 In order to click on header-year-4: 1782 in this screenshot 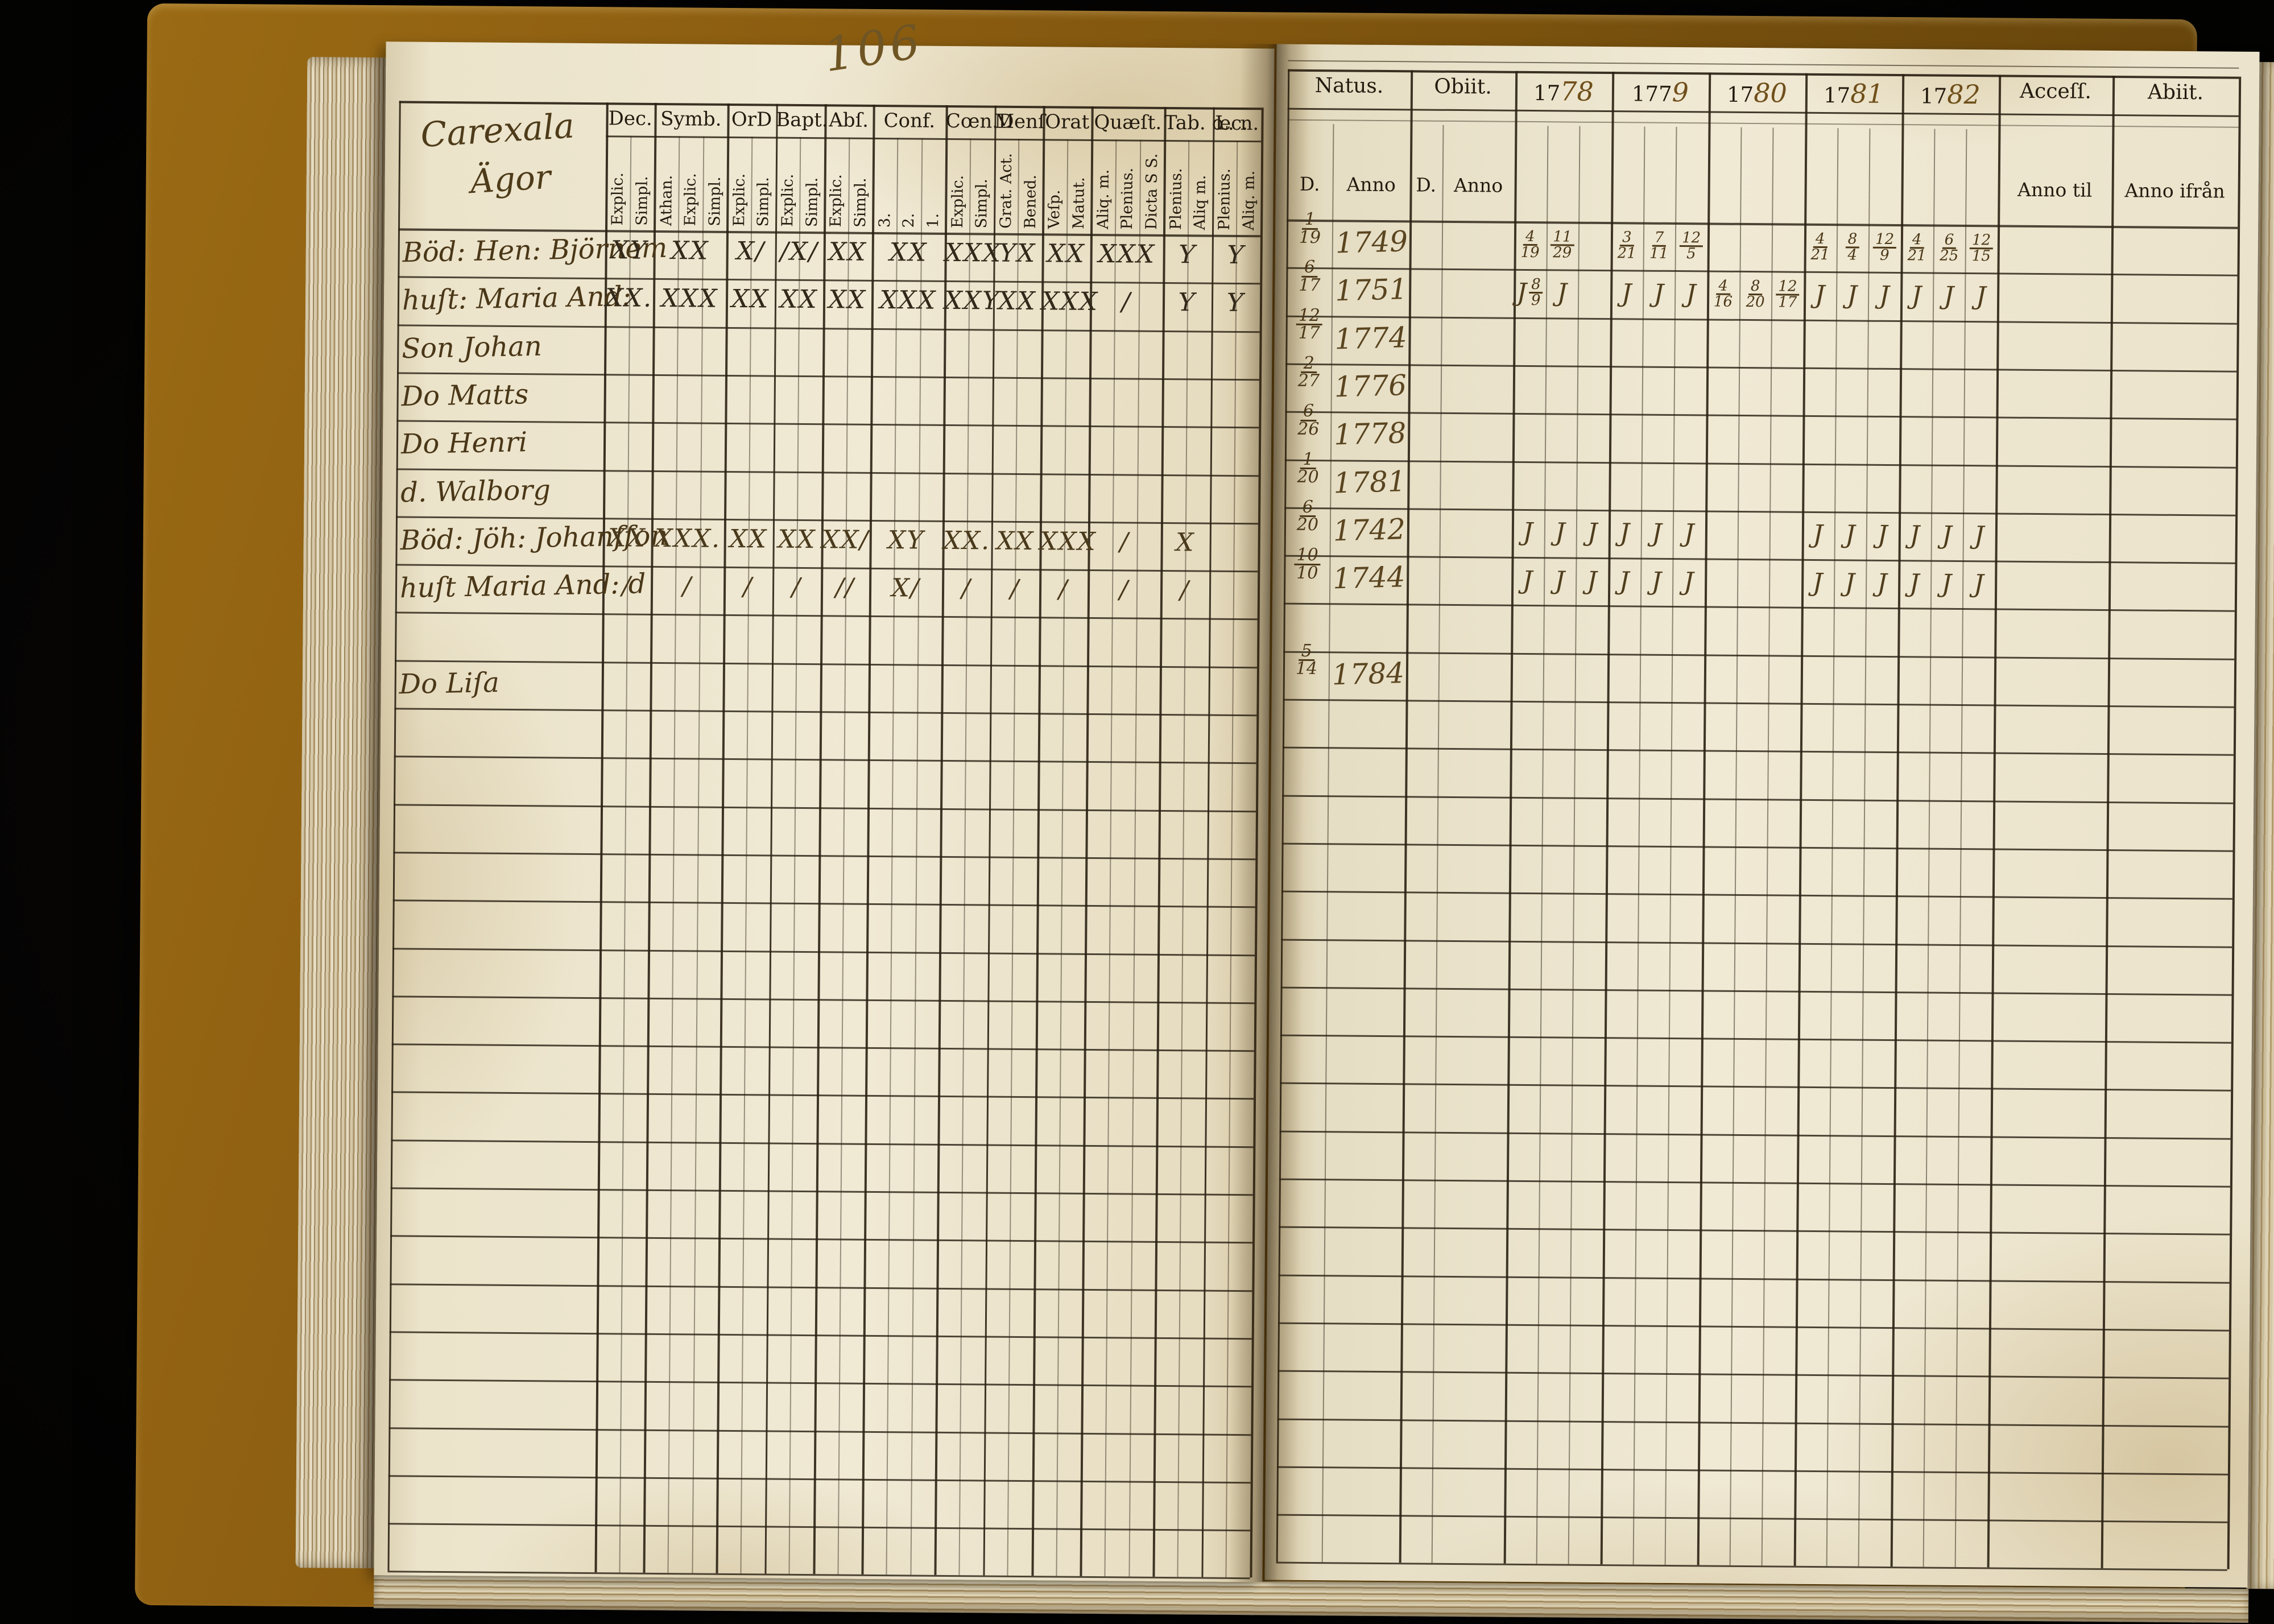, I will do `click(1950, 94)`.